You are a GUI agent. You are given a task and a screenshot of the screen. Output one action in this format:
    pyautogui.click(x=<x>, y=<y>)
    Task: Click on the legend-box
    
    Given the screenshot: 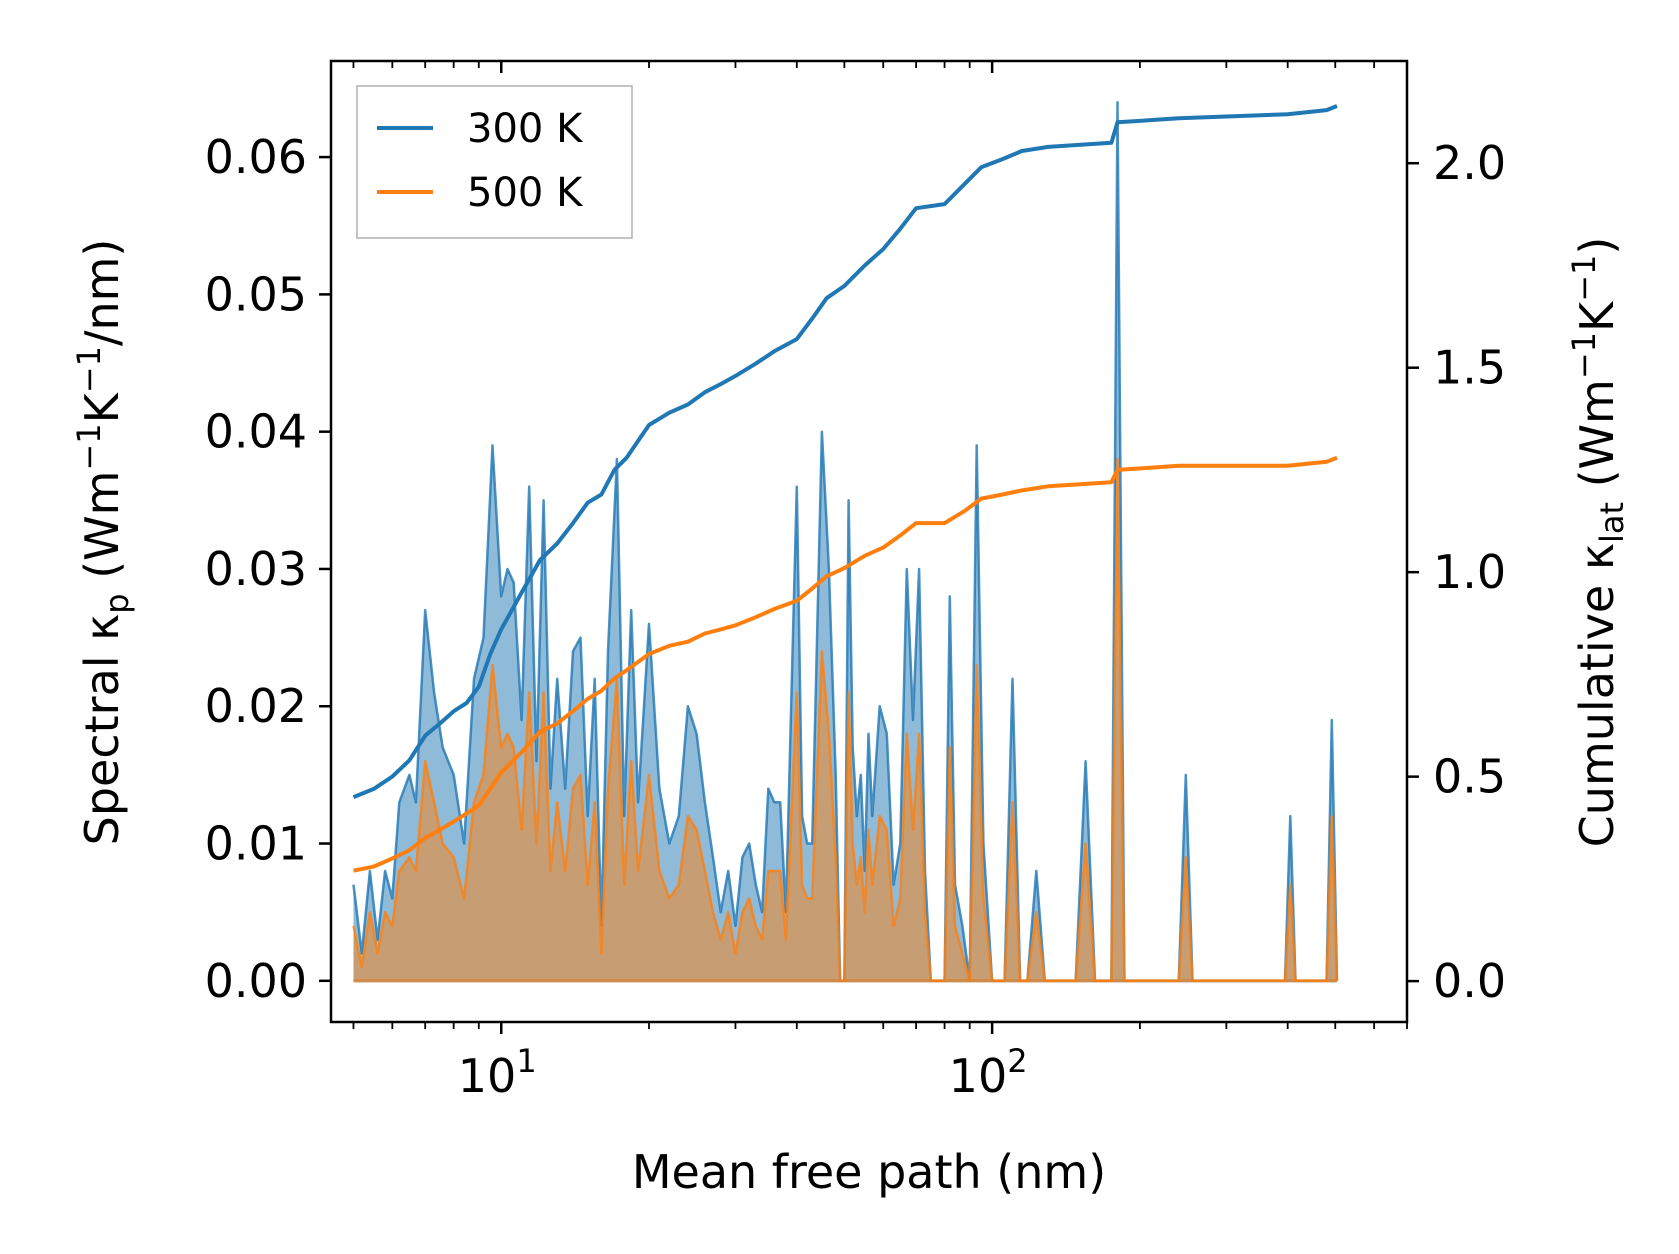 What is the action you would take?
    pyautogui.click(x=494, y=162)
    